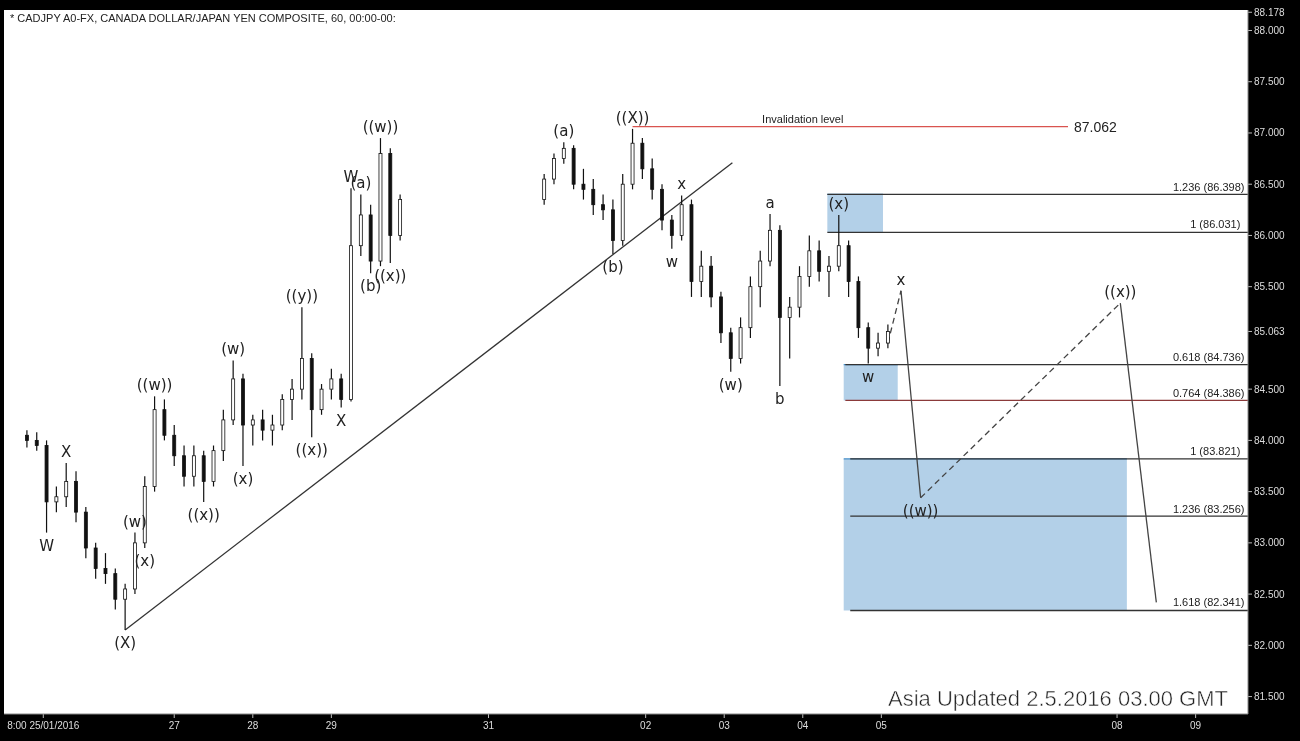  I want to click on y-tick-label: 85.500, so click(1270, 287).